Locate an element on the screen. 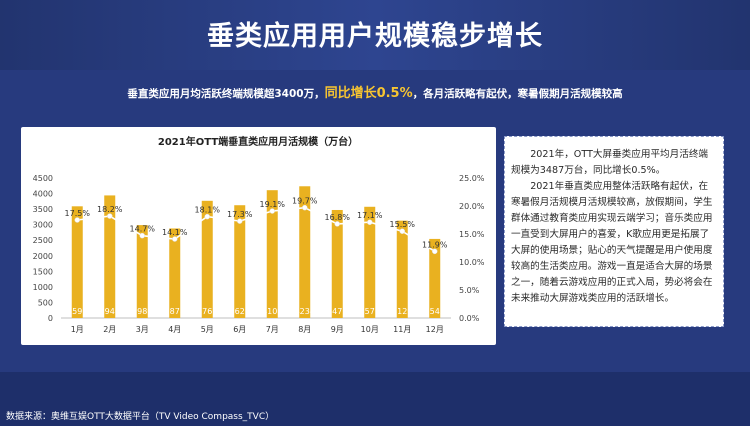 This screenshot has width=750, height=426. growth-rate-label: 11.9% is located at coordinates (435, 244).